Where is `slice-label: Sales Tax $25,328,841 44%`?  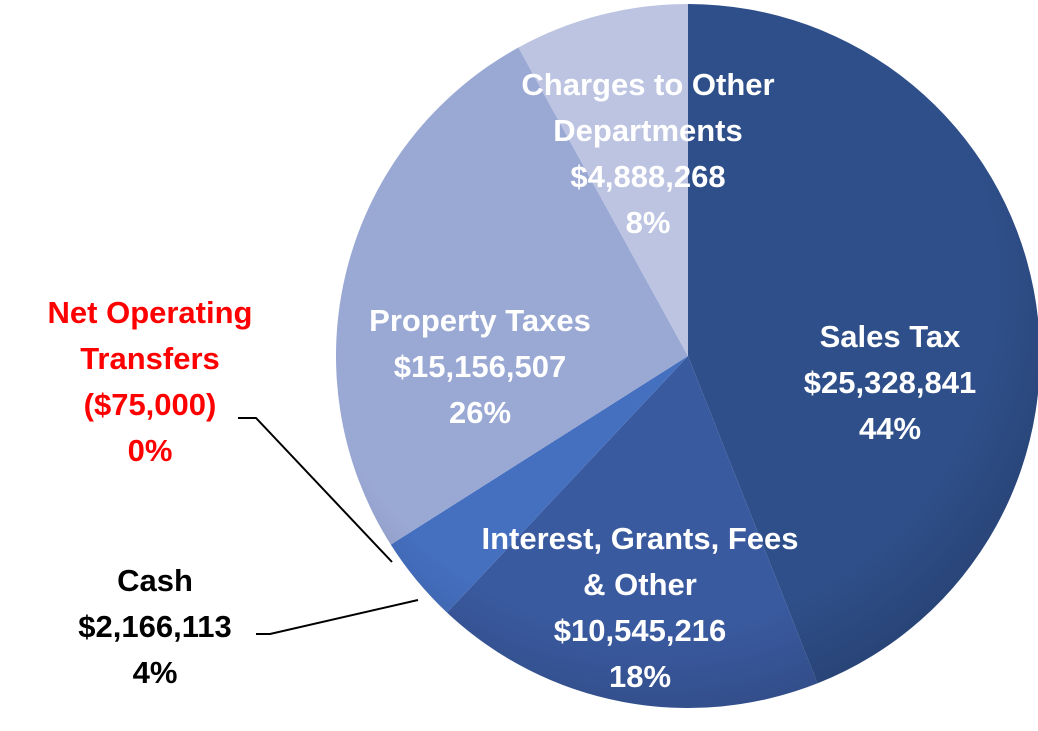
slice-label: Sales Tax $25,328,841 44% is located at coordinates (890, 383).